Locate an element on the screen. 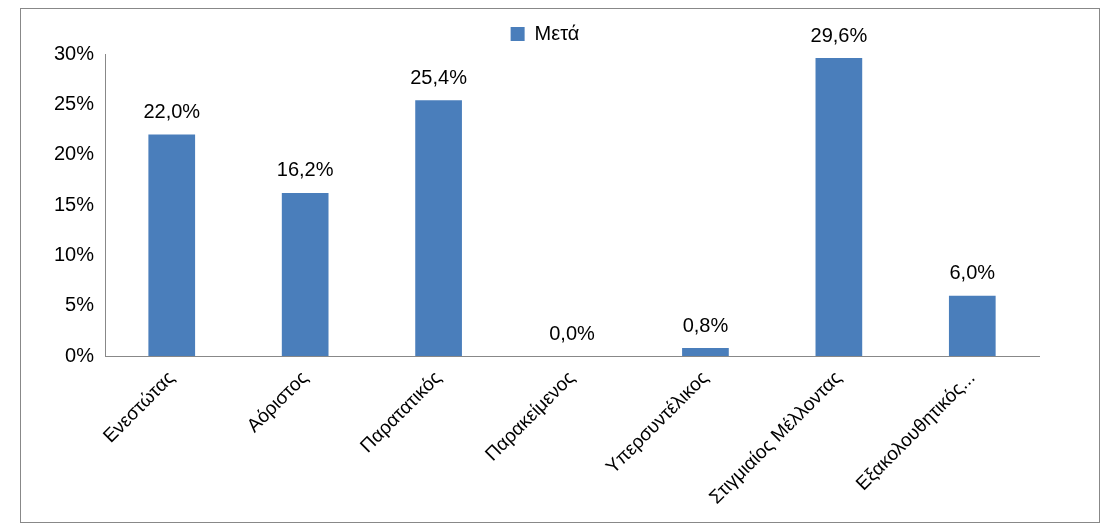 The width and height of the screenshot is (1109, 531). y-tick-label: 0% is located at coordinates (80, 354).